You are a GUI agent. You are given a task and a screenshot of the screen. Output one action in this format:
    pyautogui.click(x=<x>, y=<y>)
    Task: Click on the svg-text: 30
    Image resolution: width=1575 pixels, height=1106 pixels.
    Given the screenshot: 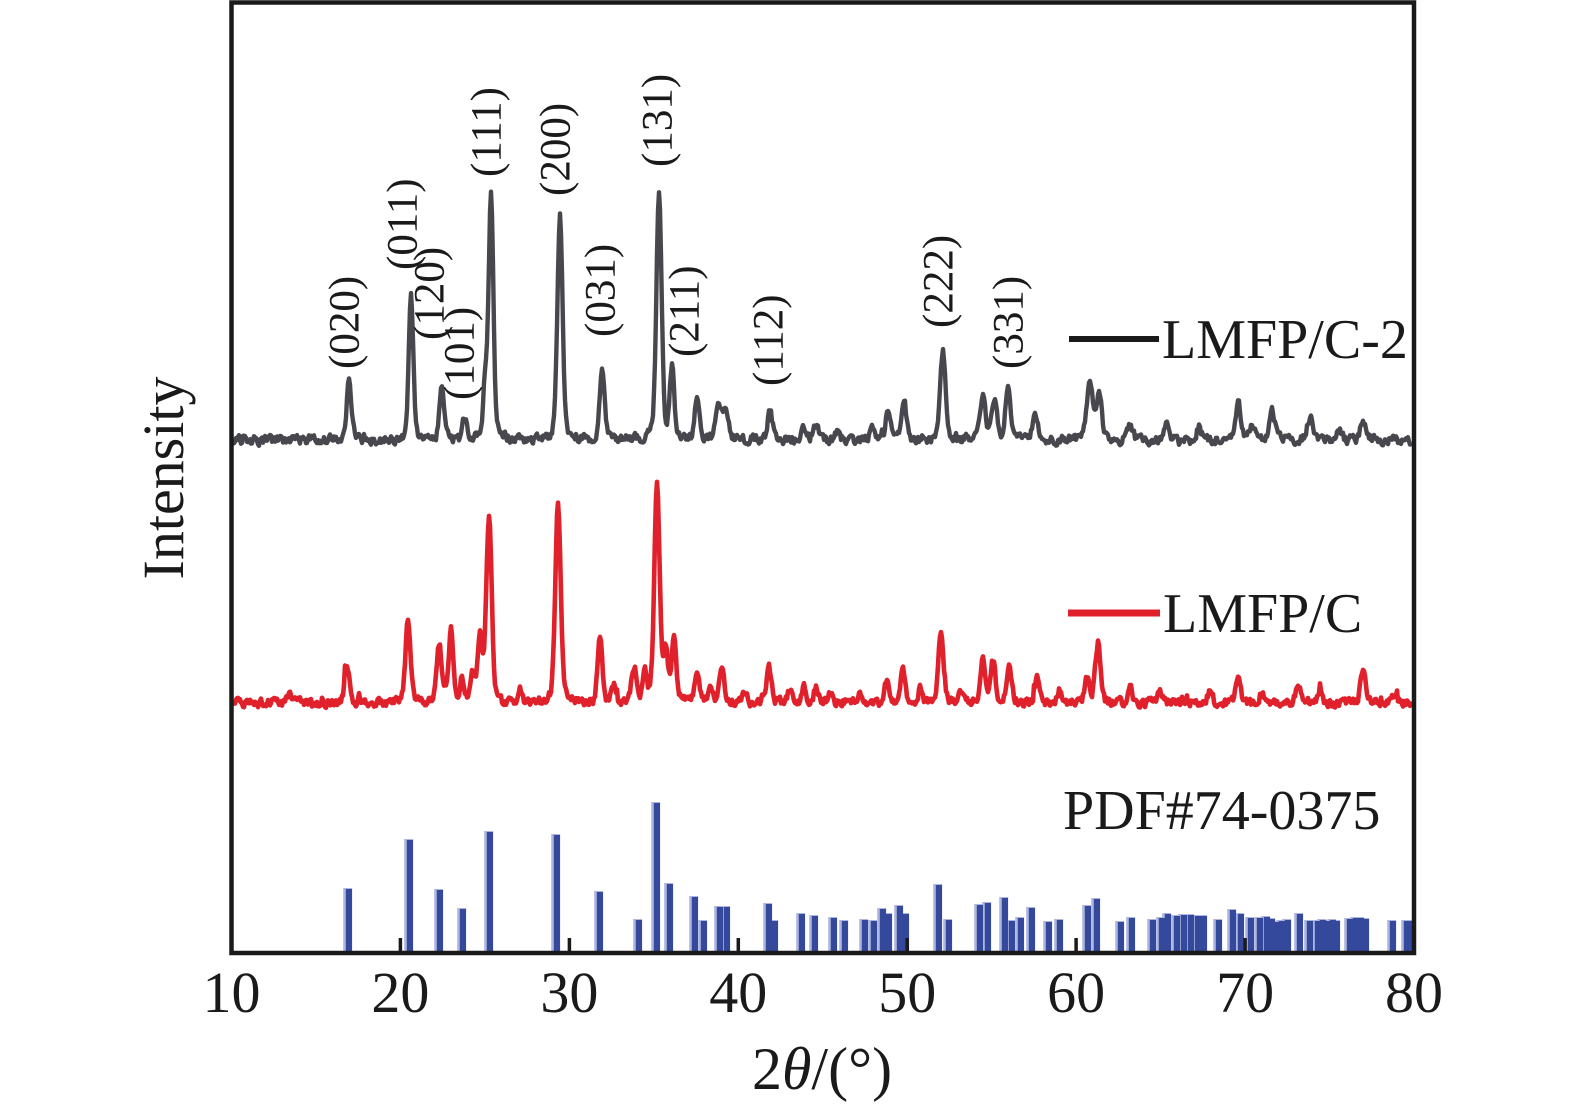 What is the action you would take?
    pyautogui.click(x=569, y=992)
    